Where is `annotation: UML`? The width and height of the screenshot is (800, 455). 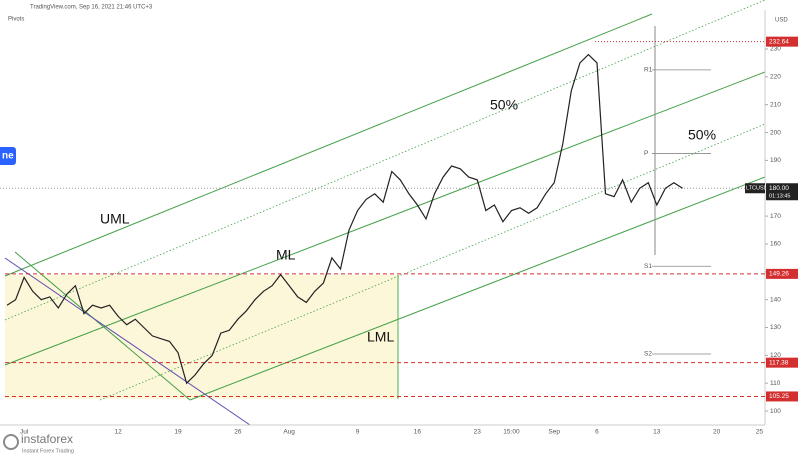 annotation: UML is located at coordinates (115, 219).